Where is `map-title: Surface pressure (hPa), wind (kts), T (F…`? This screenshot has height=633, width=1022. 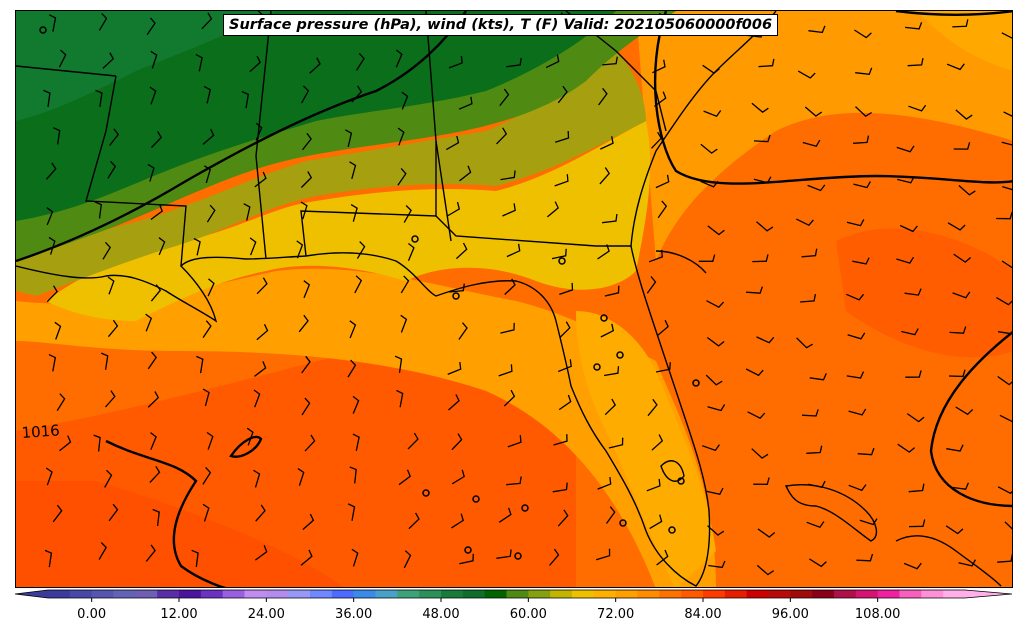
map-title: Surface pressure (hPa), wind (kts), T (F… is located at coordinates (501, 25).